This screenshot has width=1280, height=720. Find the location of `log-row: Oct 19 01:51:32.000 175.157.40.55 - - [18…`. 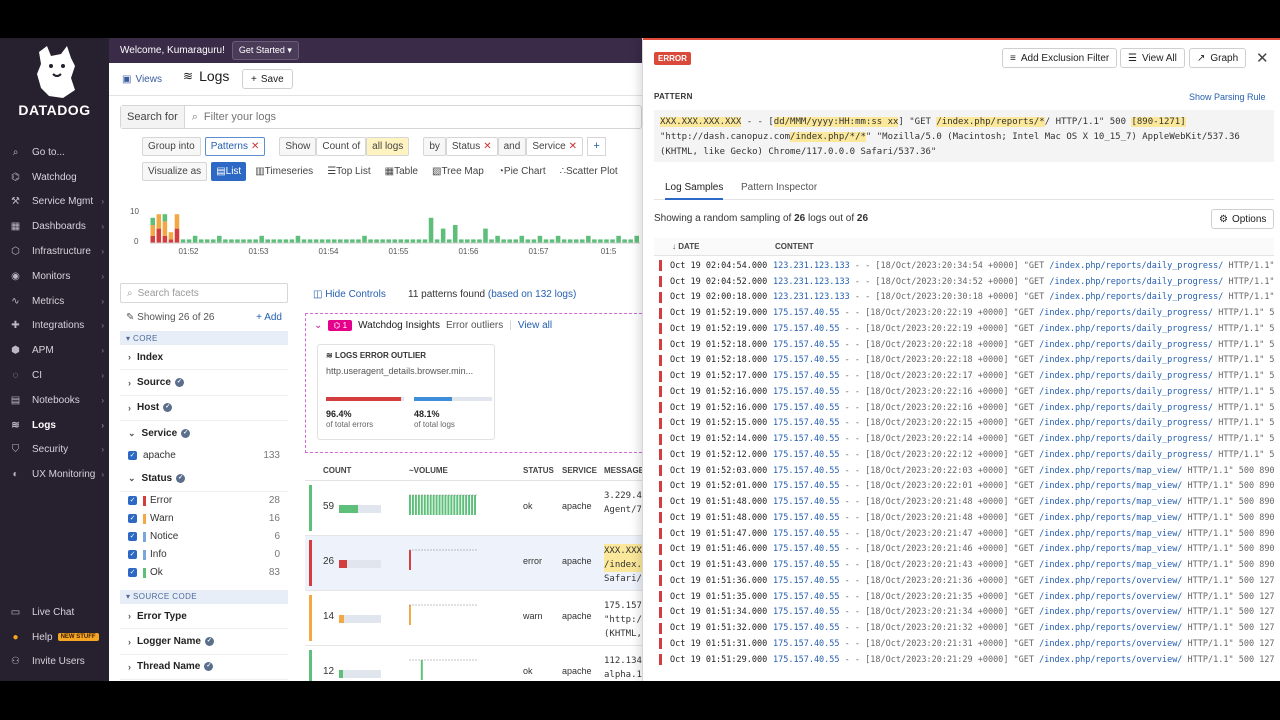

log-row: Oct 19 01:51:32.000 175.157.40.55 - - [18… is located at coordinates (964, 628).